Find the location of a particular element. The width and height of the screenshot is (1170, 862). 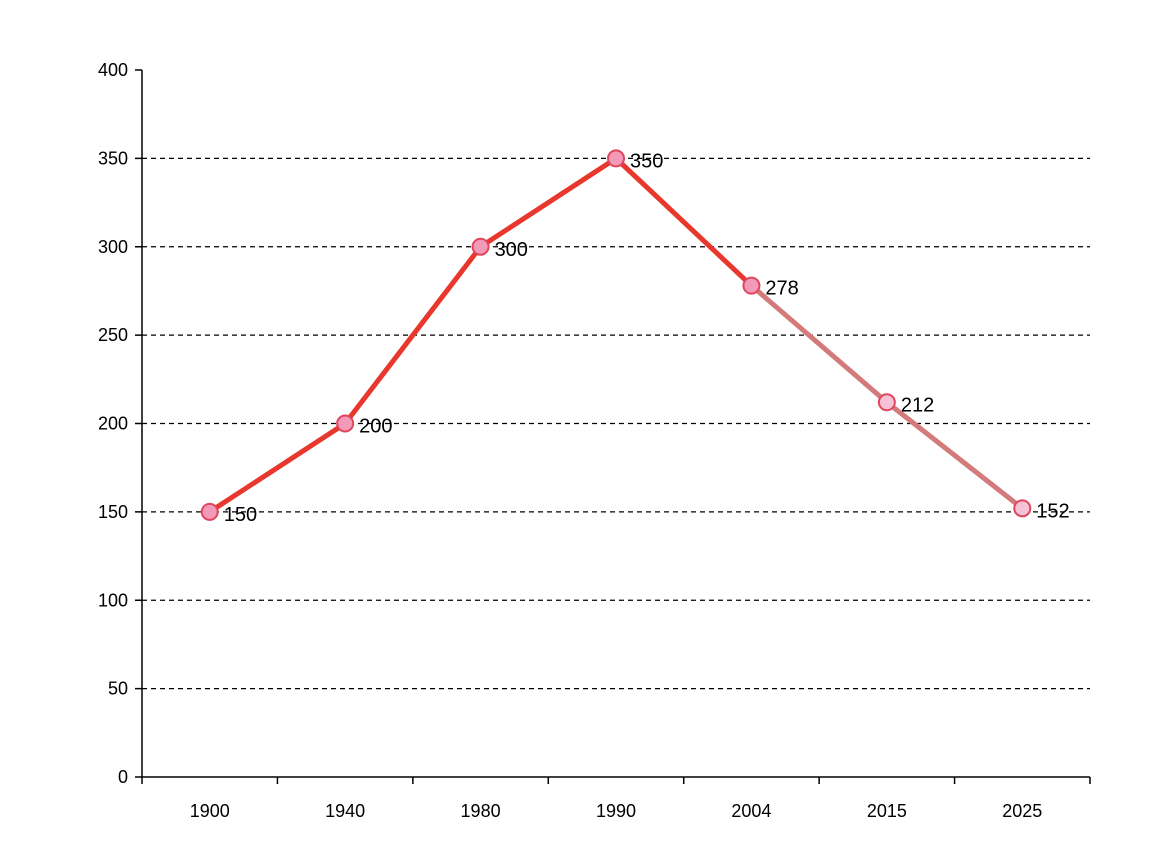

y-tick-label: 200 is located at coordinates (113, 424).